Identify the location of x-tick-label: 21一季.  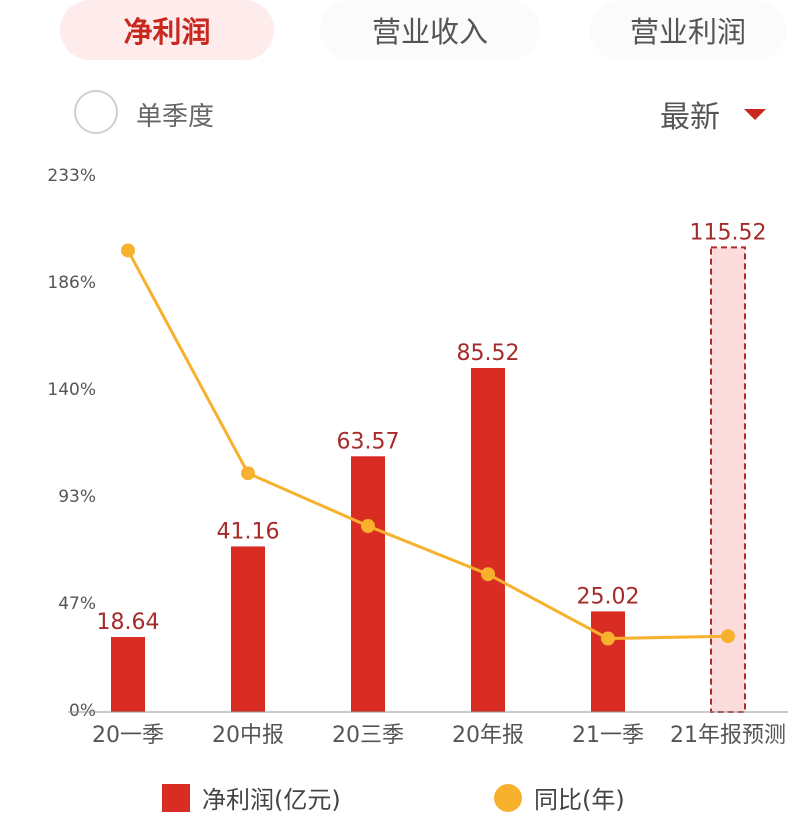
(608, 735).